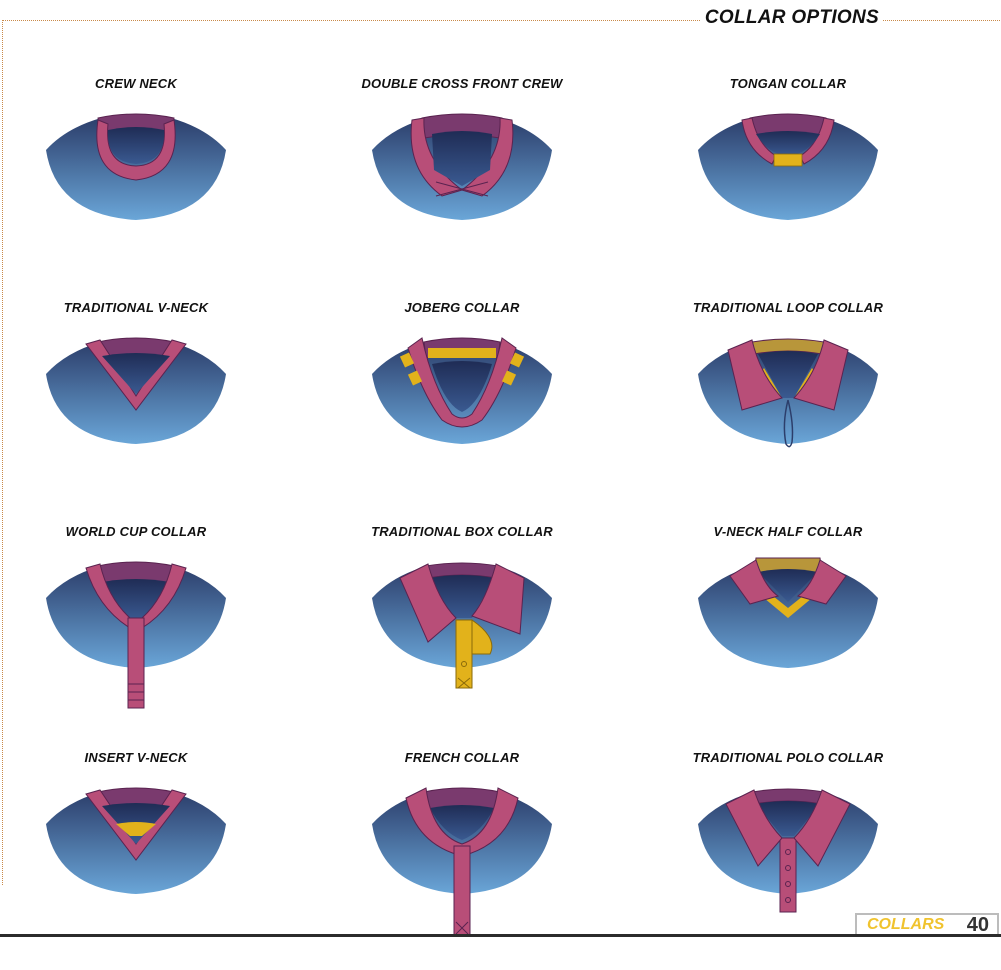  What do you see at coordinates (788, 83) in the screenshot?
I see `collar-label: TONGAN COLLAR` at bounding box center [788, 83].